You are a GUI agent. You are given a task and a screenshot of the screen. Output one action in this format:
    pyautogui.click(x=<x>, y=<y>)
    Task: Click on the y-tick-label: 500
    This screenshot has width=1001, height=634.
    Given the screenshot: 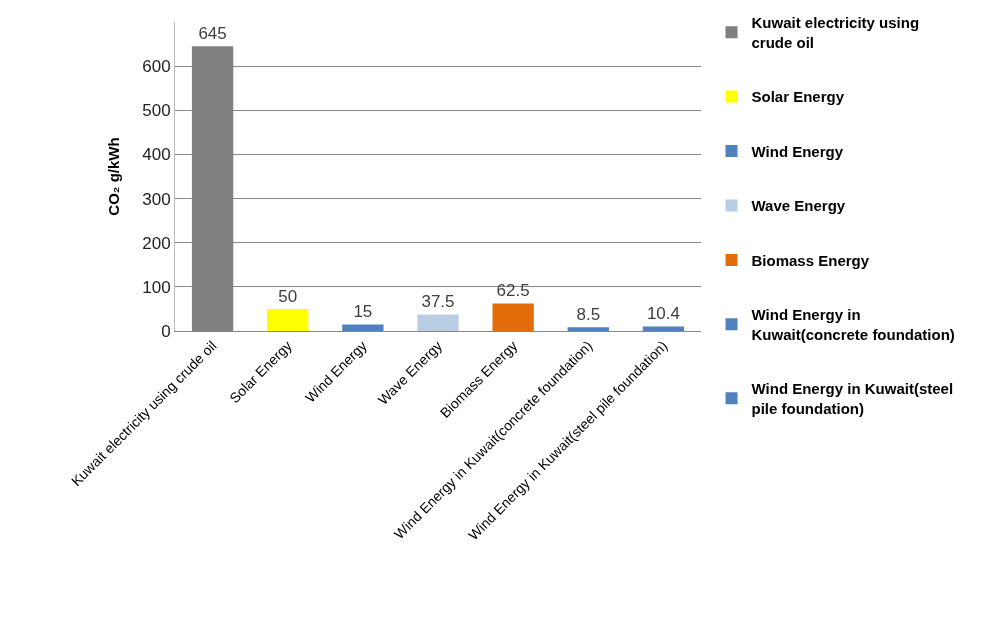 What is the action you would take?
    pyautogui.click(x=156, y=111)
    